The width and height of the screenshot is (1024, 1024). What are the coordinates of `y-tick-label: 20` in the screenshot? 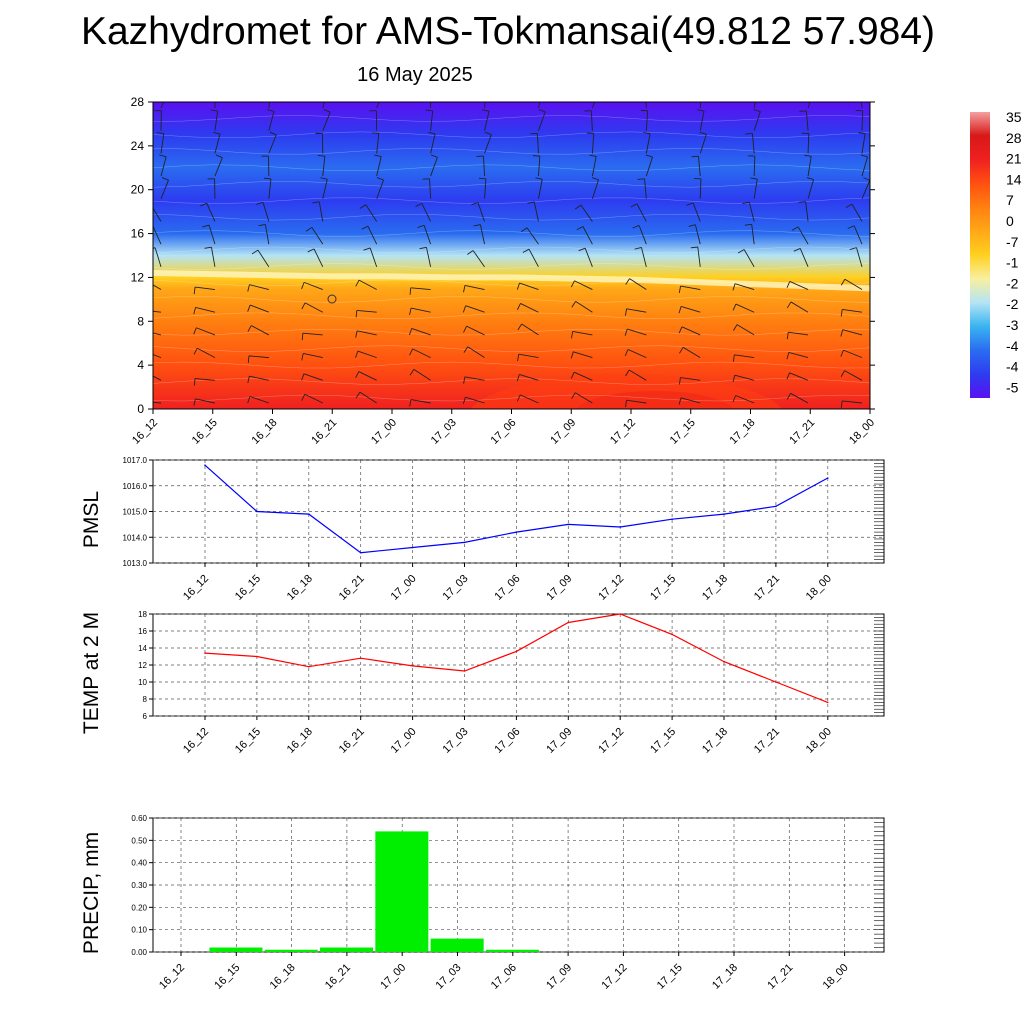 It's located at (138, 190).